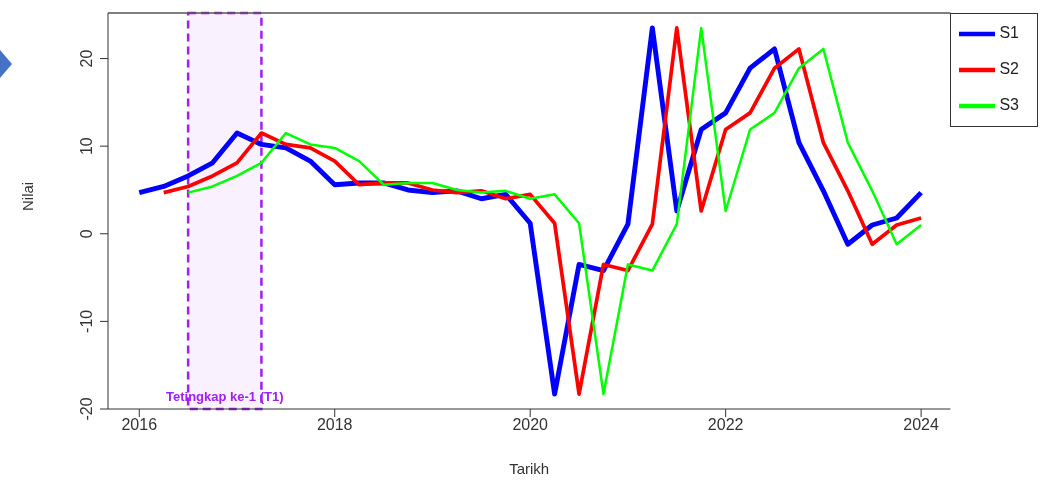 This screenshot has width=1046, height=489. I want to click on x-tick-label: 2020, so click(530, 425).